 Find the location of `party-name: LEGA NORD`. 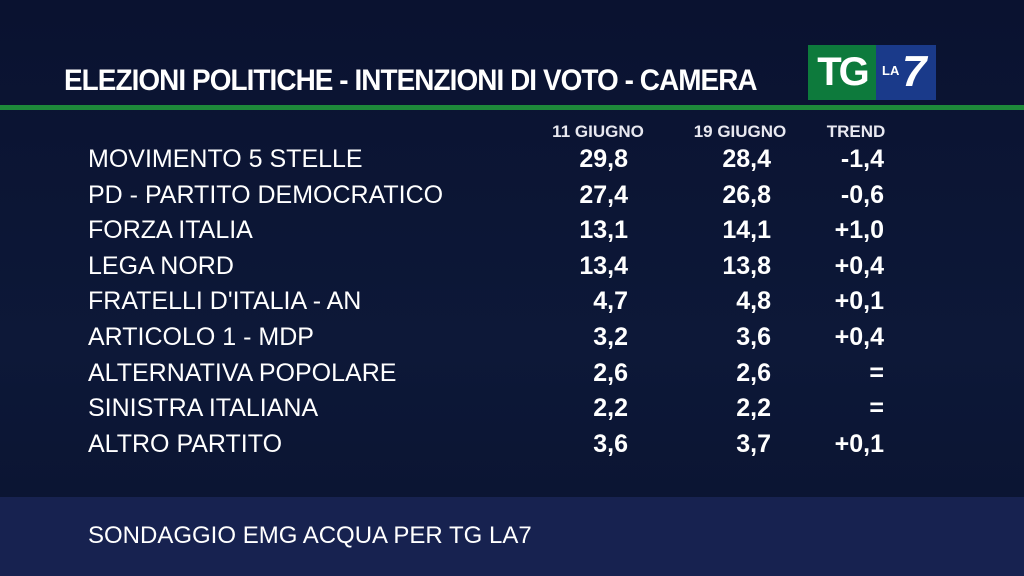

party-name: LEGA NORD is located at coordinates (161, 265).